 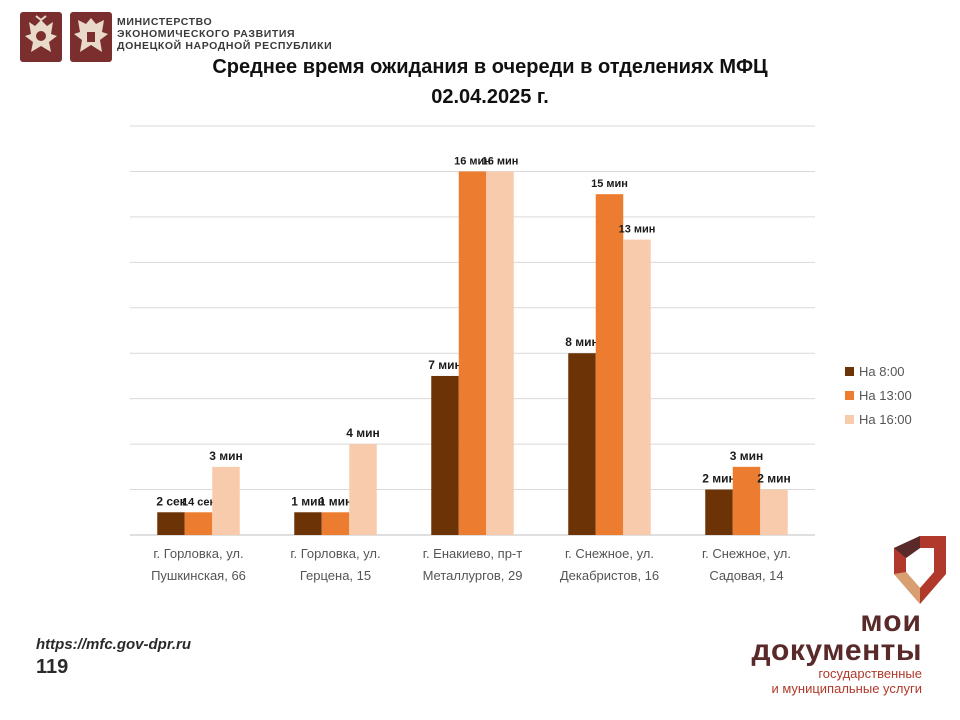 What do you see at coordinates (882, 371) in the screenshot?
I see `legend-label: На 8:00` at bounding box center [882, 371].